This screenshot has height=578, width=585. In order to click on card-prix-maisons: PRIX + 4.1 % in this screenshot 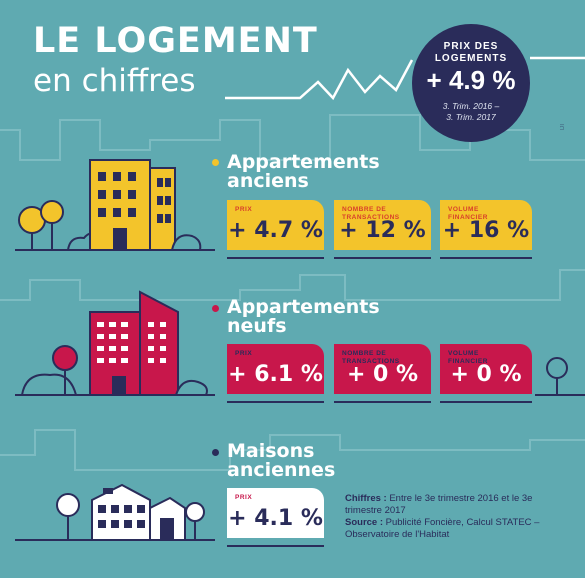, I will do `click(275, 513)`.